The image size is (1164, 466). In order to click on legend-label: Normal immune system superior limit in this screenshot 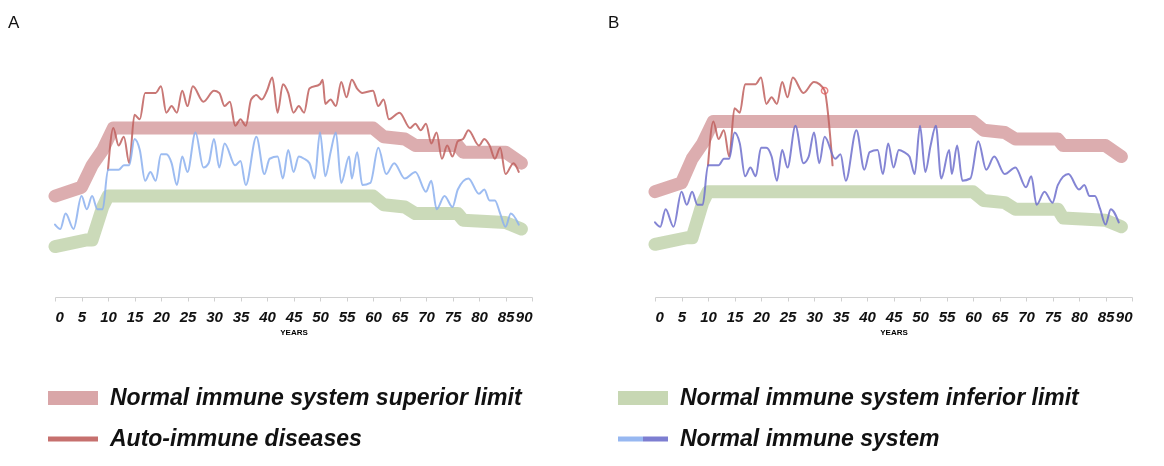, I will do `click(316, 397)`.